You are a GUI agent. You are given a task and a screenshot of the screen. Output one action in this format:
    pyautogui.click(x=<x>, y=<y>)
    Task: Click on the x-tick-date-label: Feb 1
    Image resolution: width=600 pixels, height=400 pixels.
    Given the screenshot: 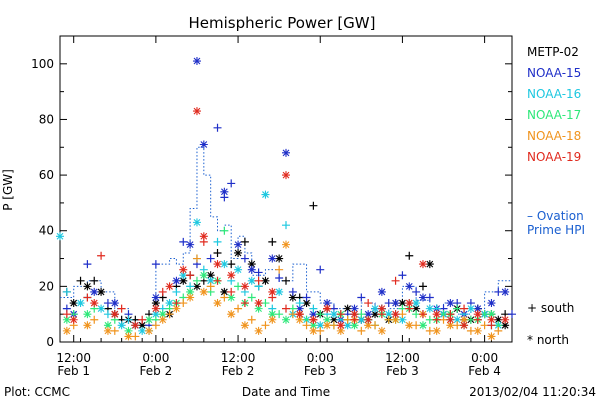 What is the action you would take?
    pyautogui.click(x=73, y=371)
    